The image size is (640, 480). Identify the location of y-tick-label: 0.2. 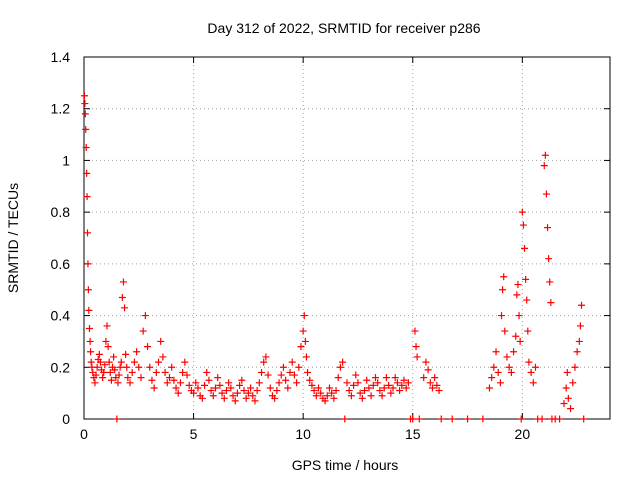
(61, 367).